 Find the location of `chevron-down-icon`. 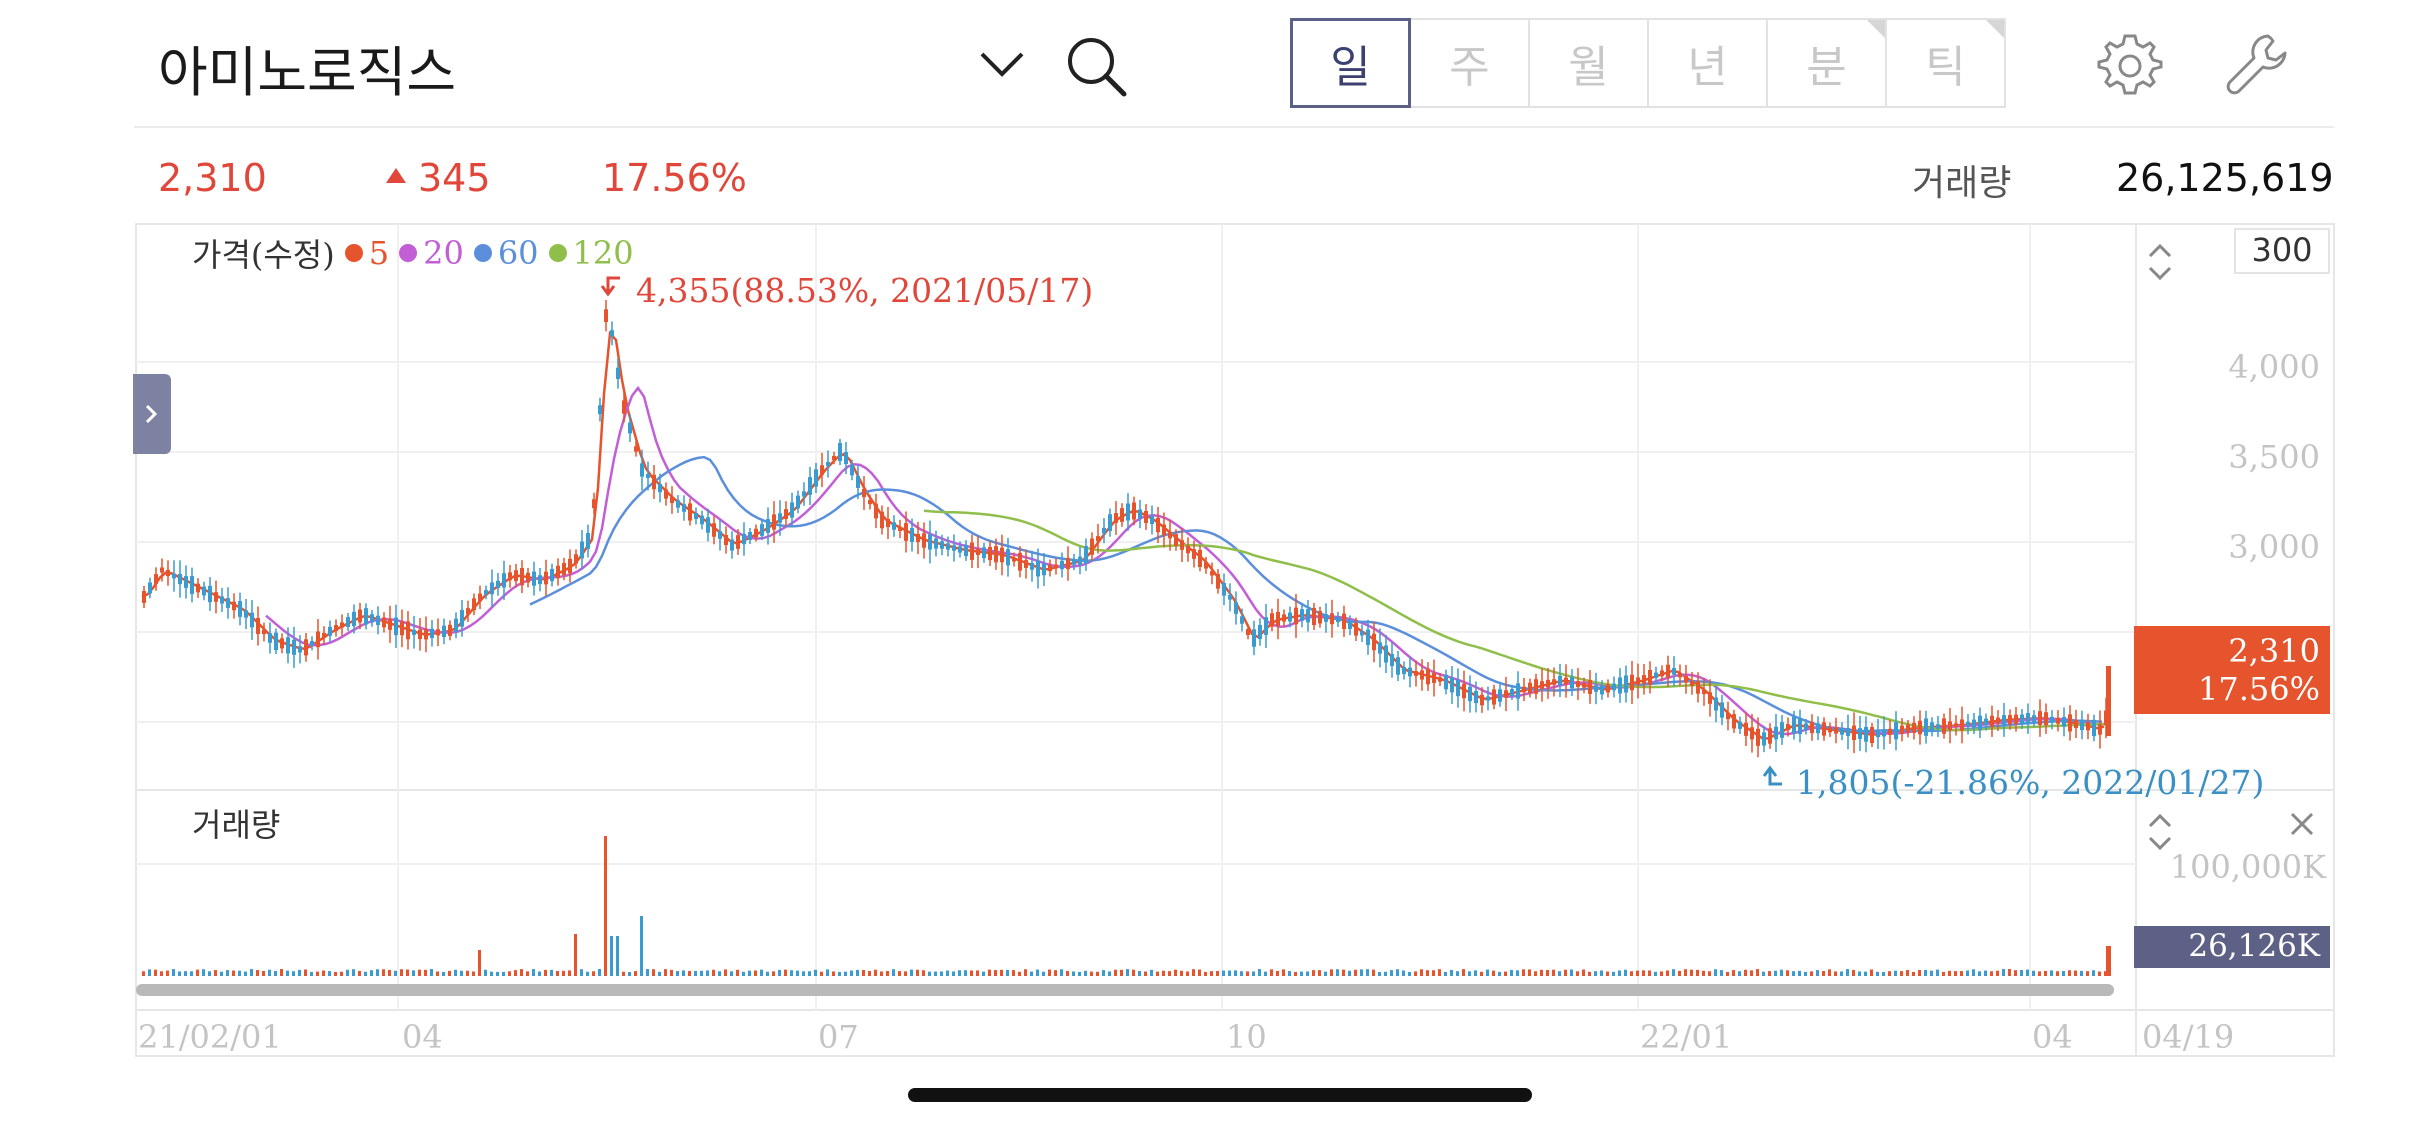

chevron-down-icon is located at coordinates (1002, 64).